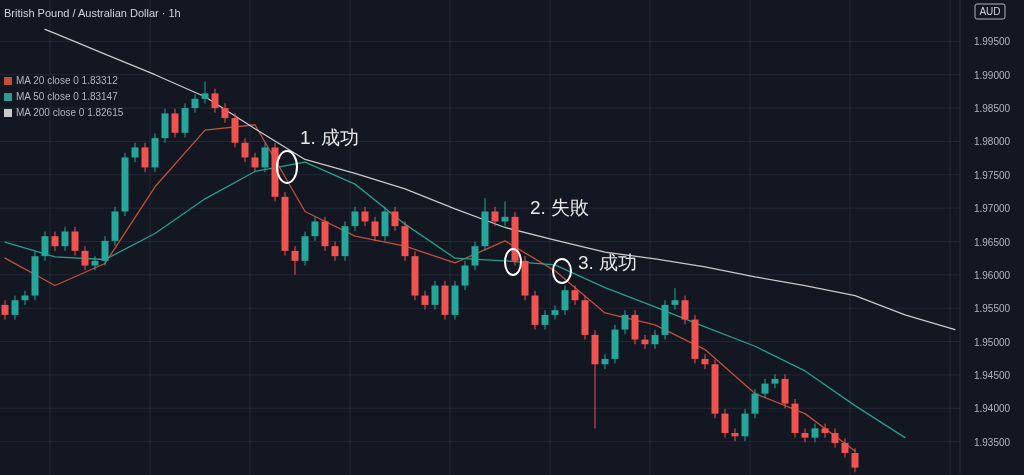 This screenshot has width=1024, height=475. I want to click on y-tick-label: 1.95000, so click(992, 342).